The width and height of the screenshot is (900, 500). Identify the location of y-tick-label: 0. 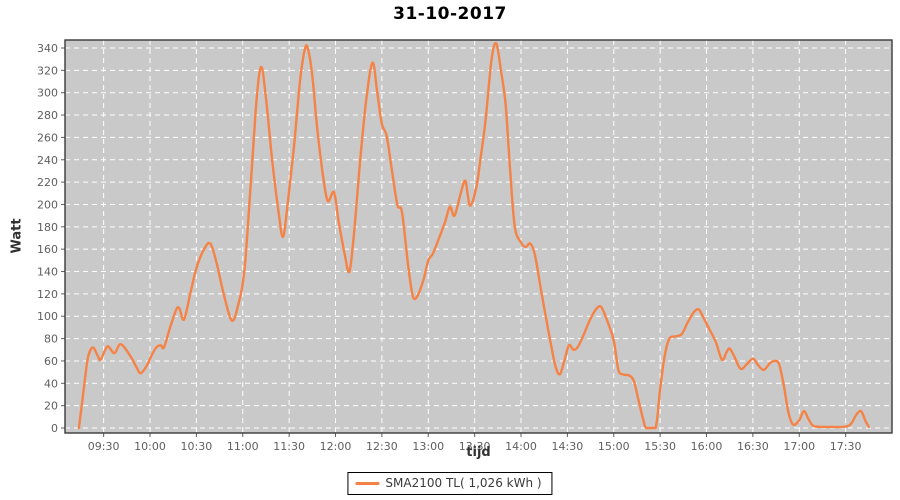
(54, 428).